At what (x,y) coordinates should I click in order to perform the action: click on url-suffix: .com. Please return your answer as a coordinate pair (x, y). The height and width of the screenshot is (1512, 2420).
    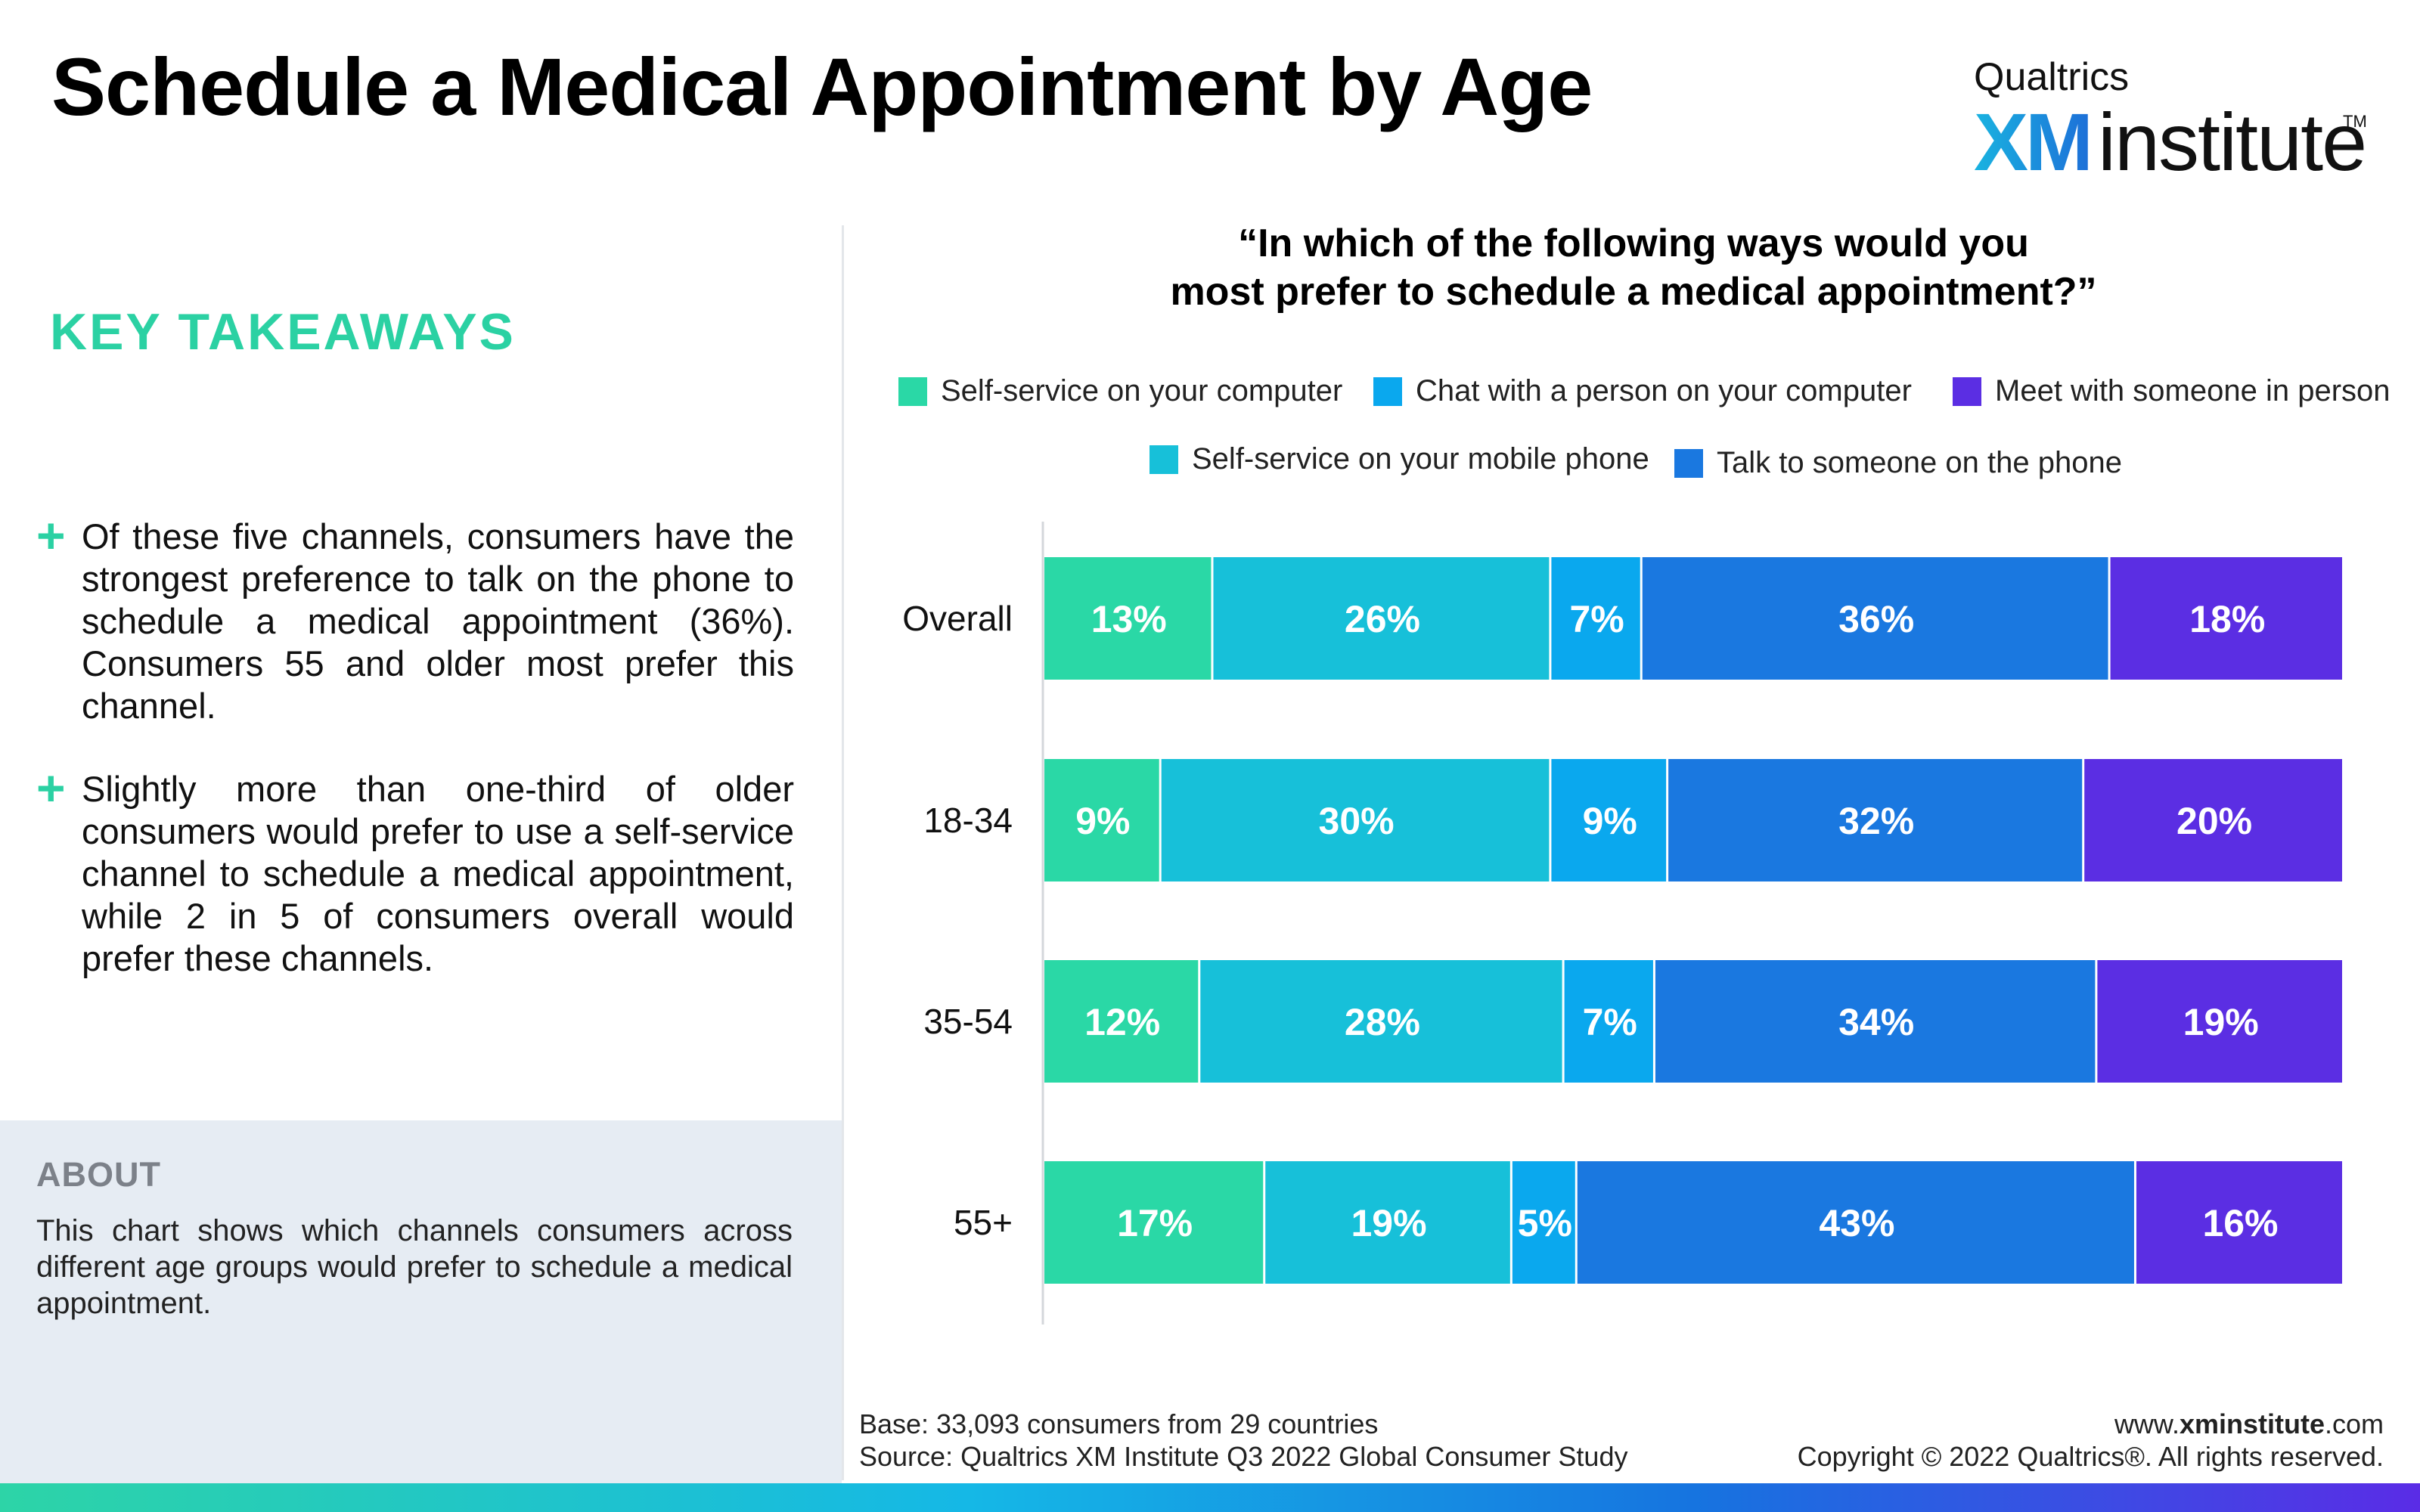
    Looking at the image, I should click on (2354, 1423).